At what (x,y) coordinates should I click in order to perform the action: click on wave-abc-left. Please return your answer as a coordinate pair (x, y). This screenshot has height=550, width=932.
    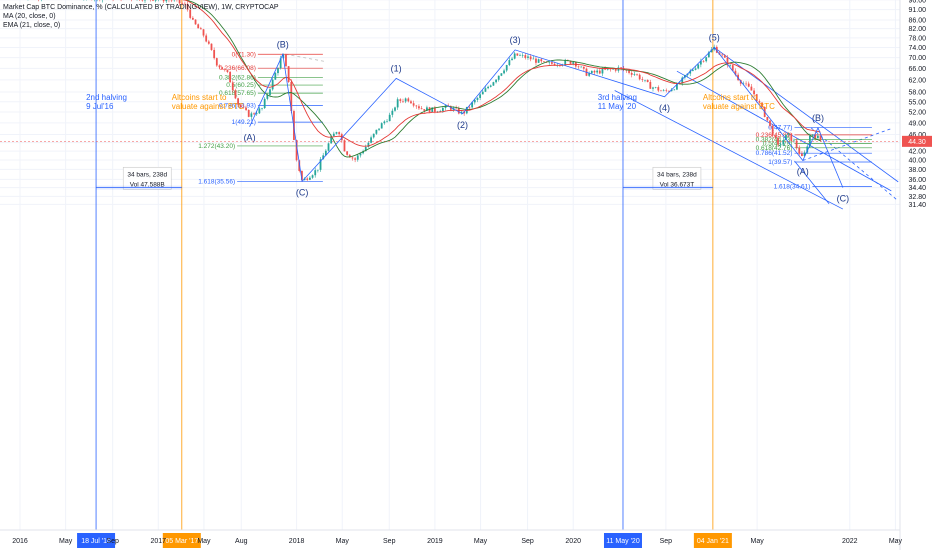
    Looking at the image, I should click on (276, 117).